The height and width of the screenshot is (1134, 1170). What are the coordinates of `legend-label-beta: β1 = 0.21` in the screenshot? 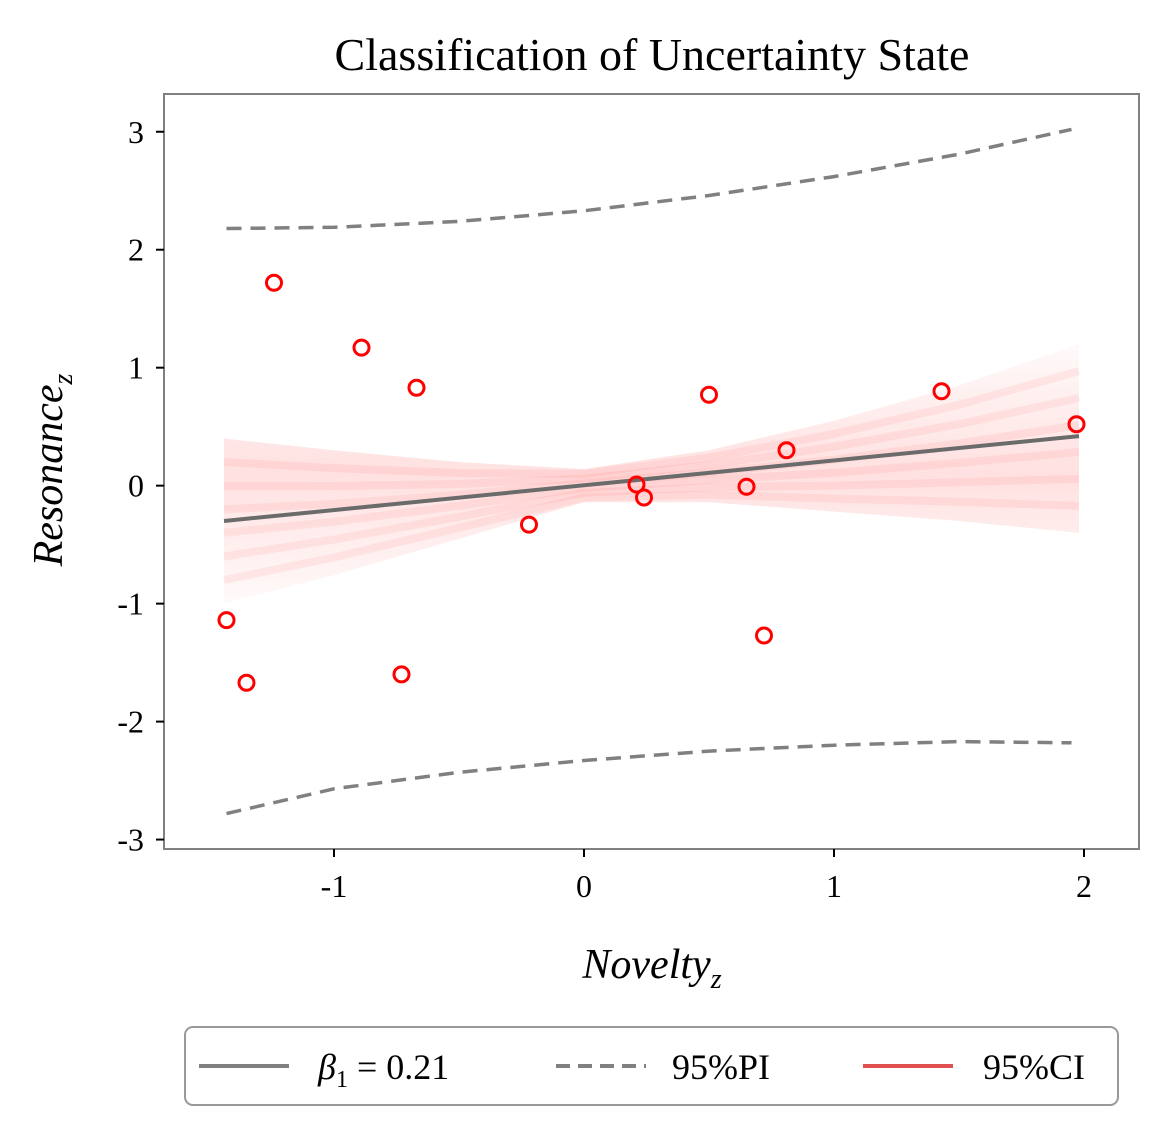 It's located at (383, 1070).